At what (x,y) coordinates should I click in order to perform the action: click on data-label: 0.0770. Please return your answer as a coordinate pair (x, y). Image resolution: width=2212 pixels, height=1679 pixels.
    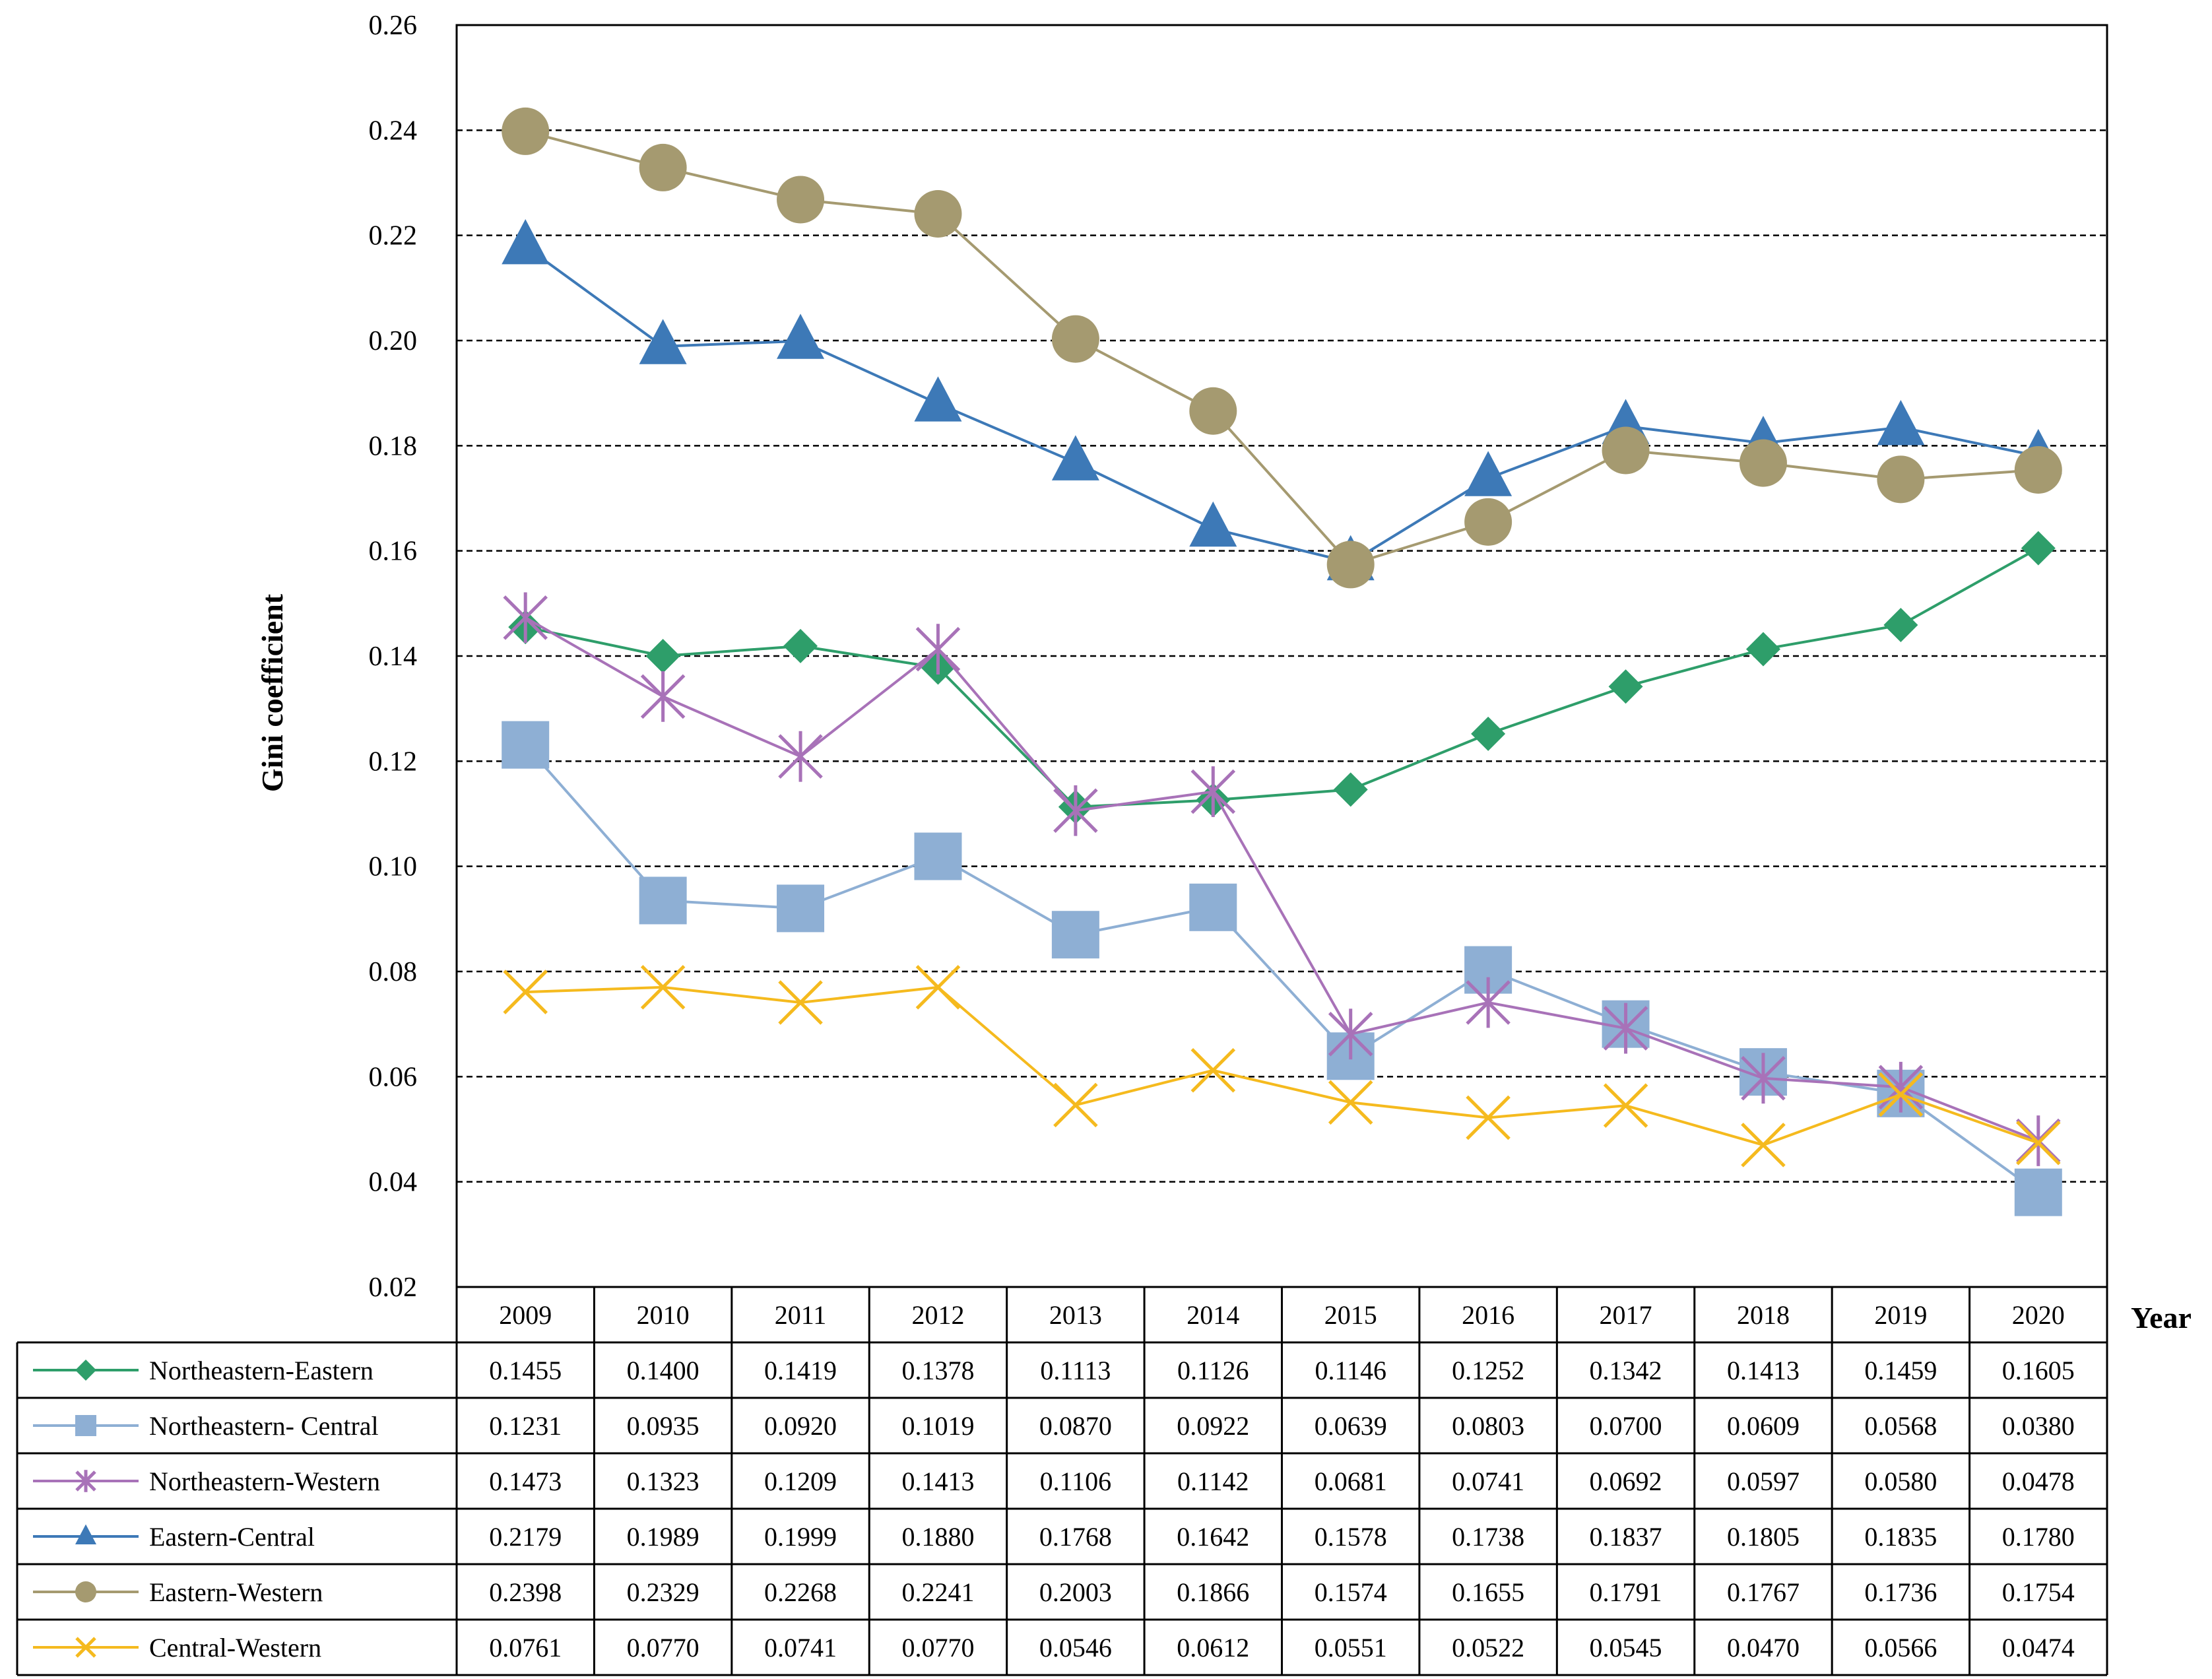
    Looking at the image, I should click on (663, 1648).